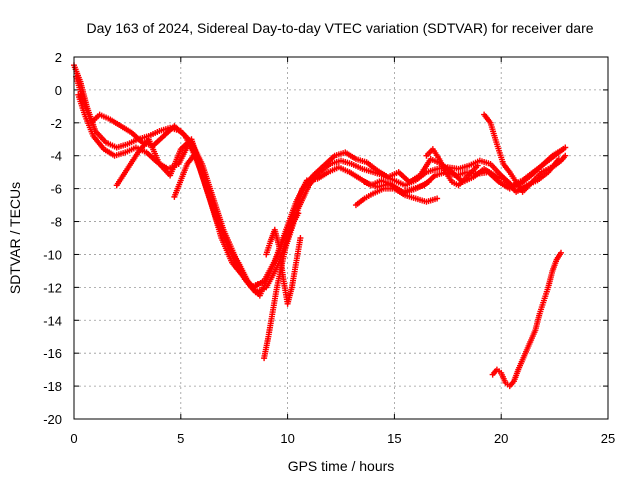  What do you see at coordinates (56, 156) in the screenshot?
I see `y-tick-label: -4` at bounding box center [56, 156].